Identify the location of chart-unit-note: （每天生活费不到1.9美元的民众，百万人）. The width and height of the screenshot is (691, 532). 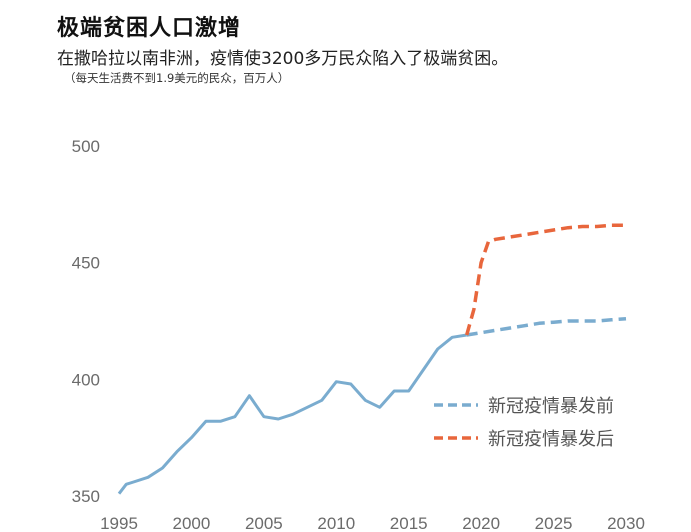
(177, 78).